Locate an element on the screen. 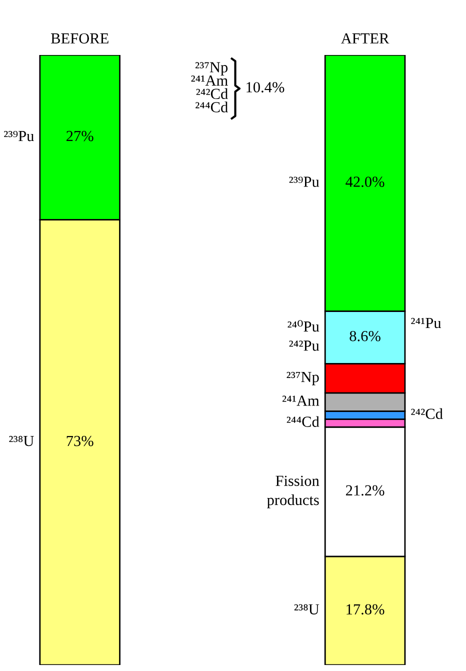 The height and width of the screenshot is (671, 466). data-label: 17.8% is located at coordinates (365, 609).